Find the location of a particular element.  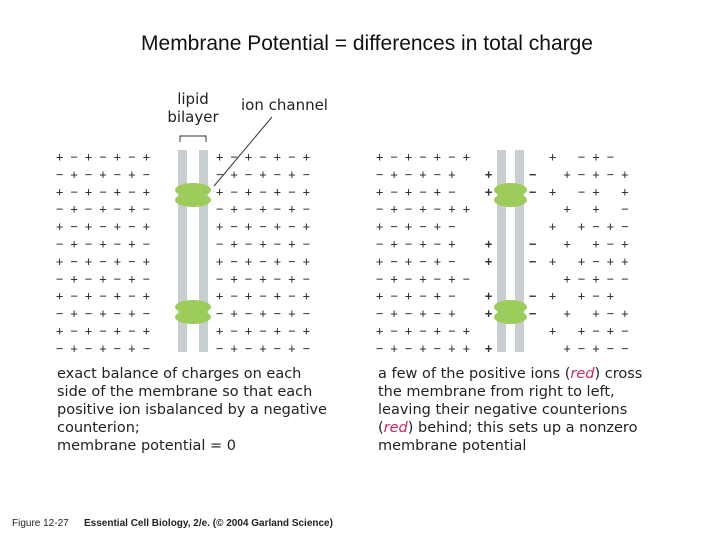

caption-line: side of the membrane so that each is located at coordinates (184, 392).